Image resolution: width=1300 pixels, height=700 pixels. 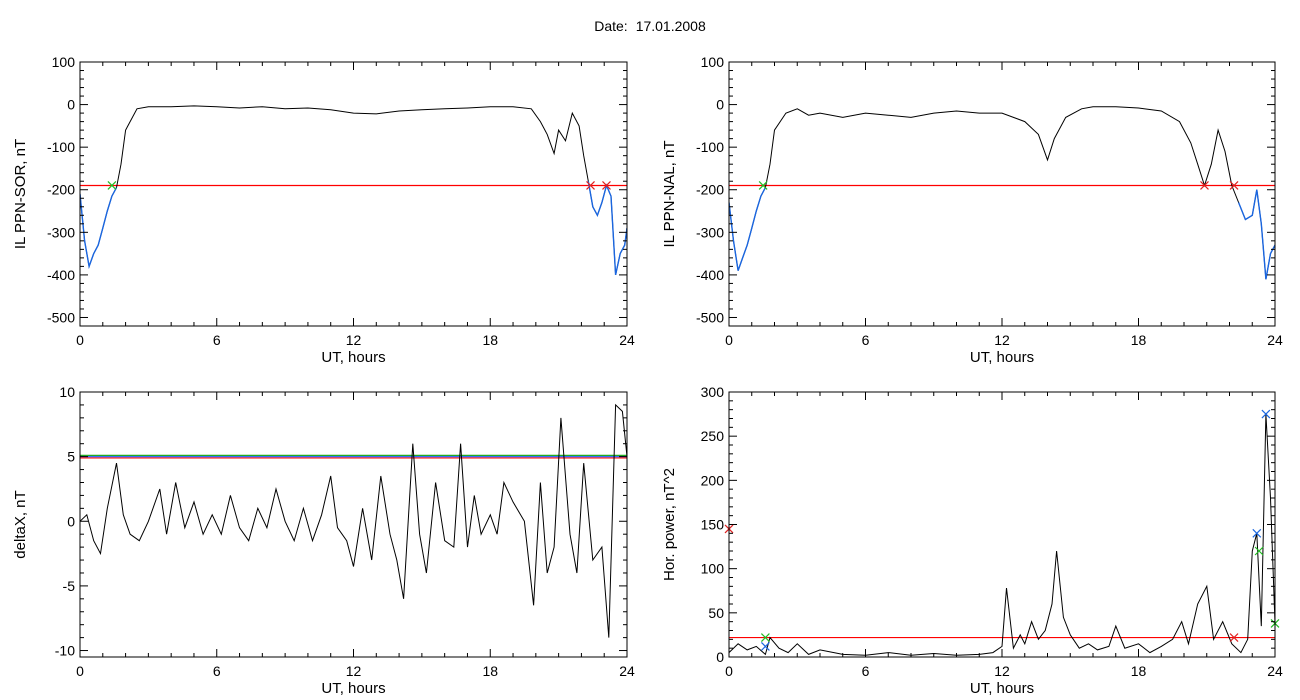 What do you see at coordinates (713, 392) in the screenshot?
I see `y-tick-label: 300` at bounding box center [713, 392].